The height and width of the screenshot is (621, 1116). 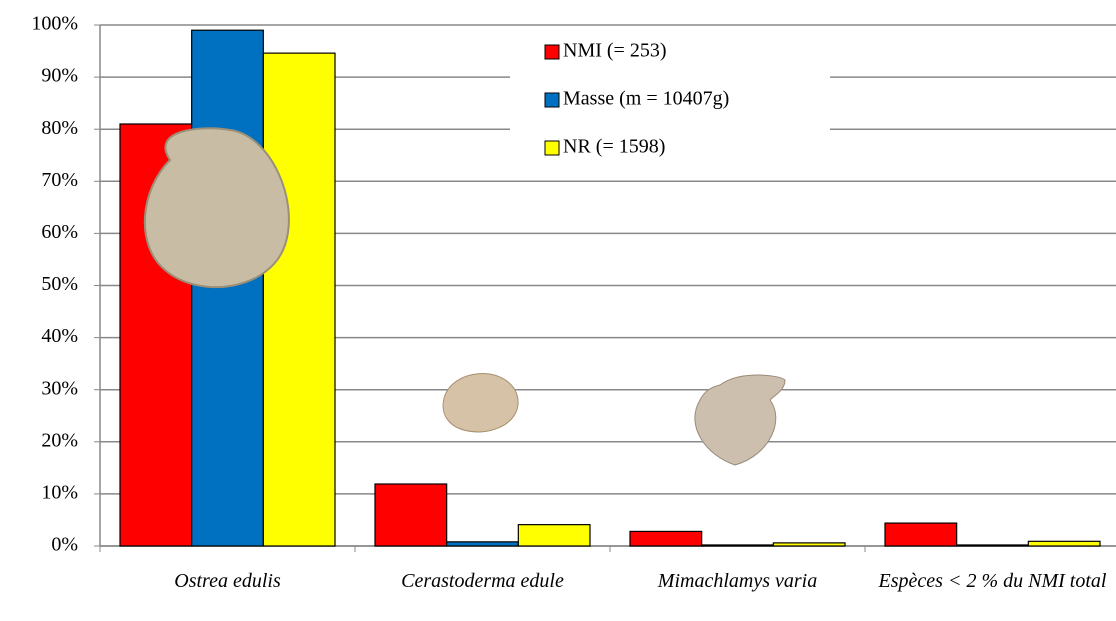 I want to click on x-tick-label: Espèces < 2 % du NMI total, so click(x=992, y=581).